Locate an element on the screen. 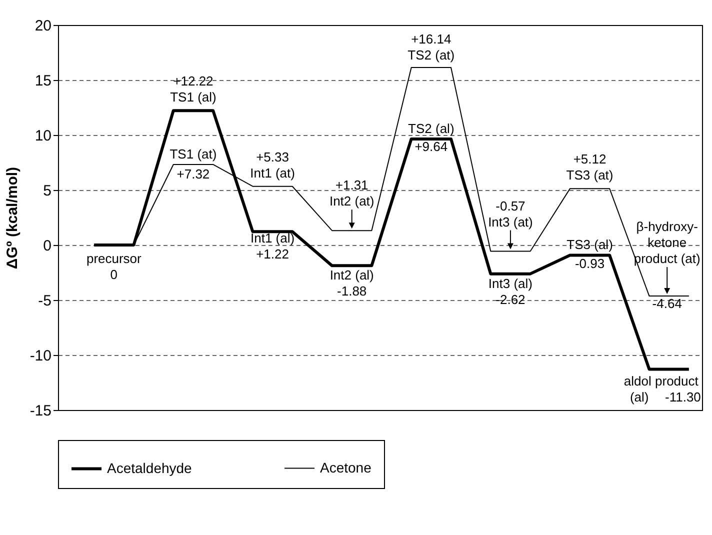 Image resolution: width=712 pixels, height=535 pixels. annotation: +5.12 TS3 (at) is located at coordinates (590, 167).